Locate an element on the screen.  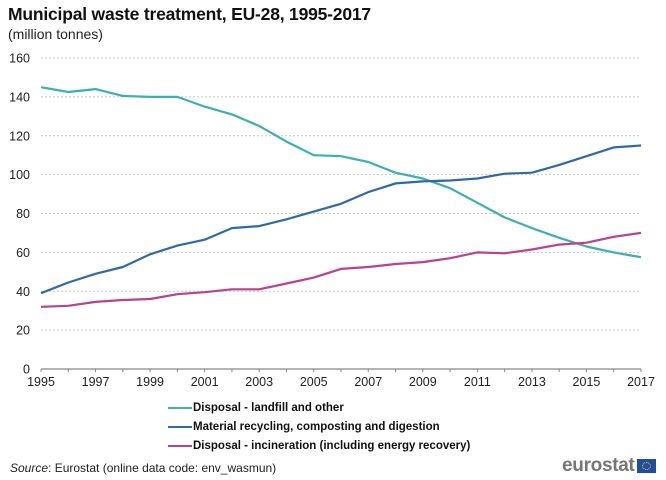
x-tick-label: 1995 is located at coordinates (41, 382).